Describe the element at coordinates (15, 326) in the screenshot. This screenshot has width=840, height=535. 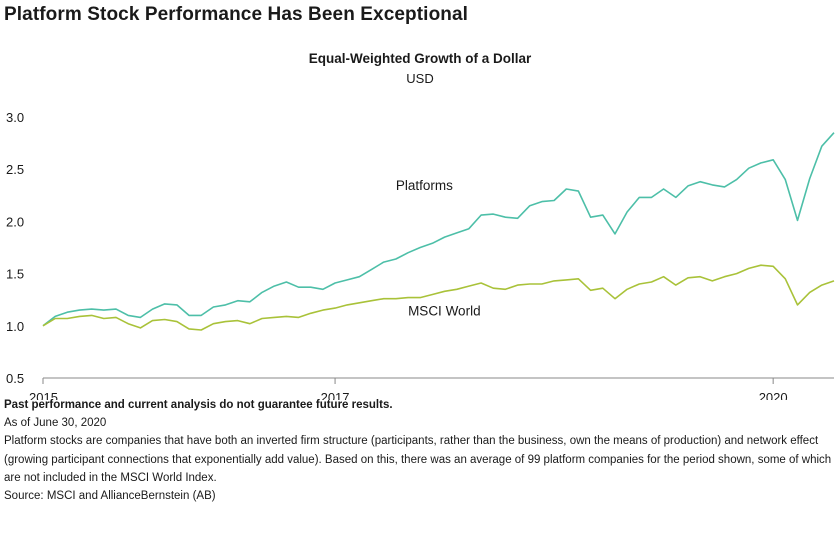
I see `y-tick-label: 1.0` at that location.